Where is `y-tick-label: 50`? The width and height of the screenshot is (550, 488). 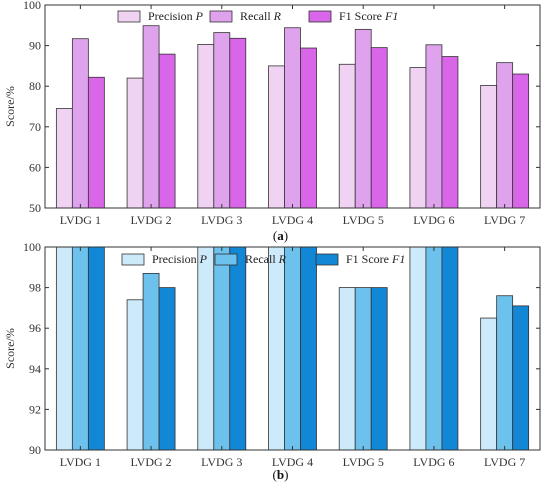 y-tick-label: 50 is located at coordinates (35, 208).